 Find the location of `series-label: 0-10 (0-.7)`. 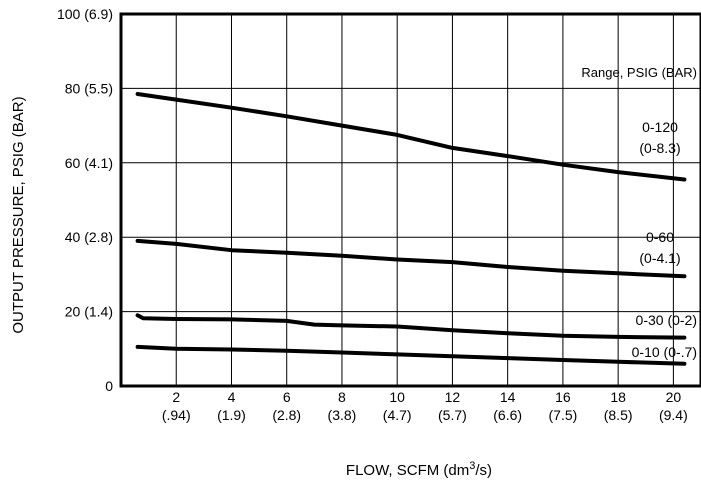

series-label: 0-10 (0-.7) is located at coordinates (664, 352).